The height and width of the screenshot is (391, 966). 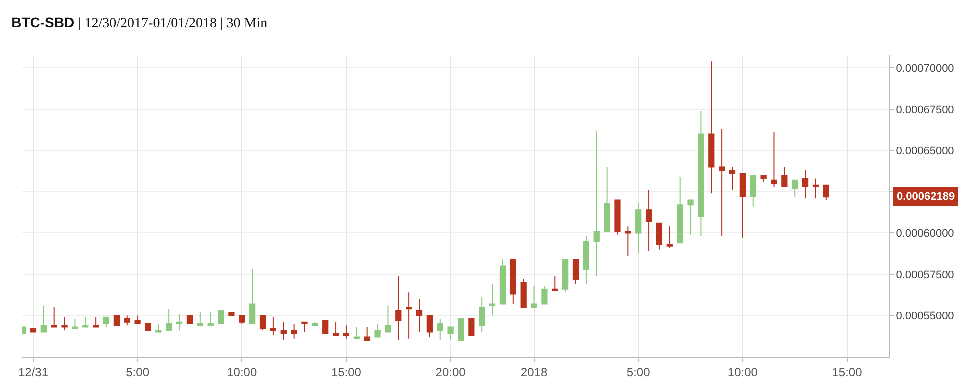 What do you see at coordinates (926, 197) in the screenshot?
I see `text: 0.00062189` at bounding box center [926, 197].